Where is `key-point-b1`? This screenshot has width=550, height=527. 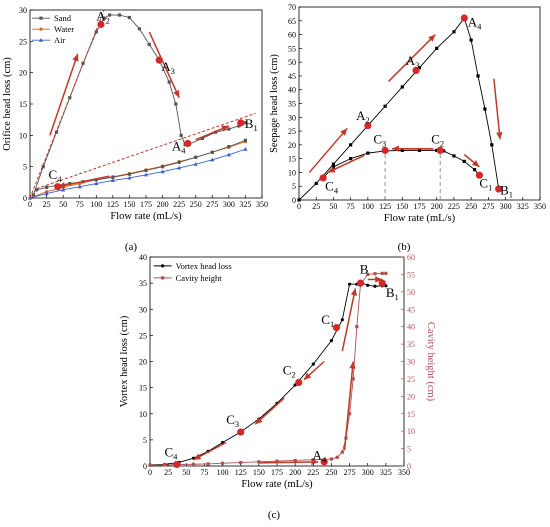 key-point-b1 is located at coordinates (382, 283).